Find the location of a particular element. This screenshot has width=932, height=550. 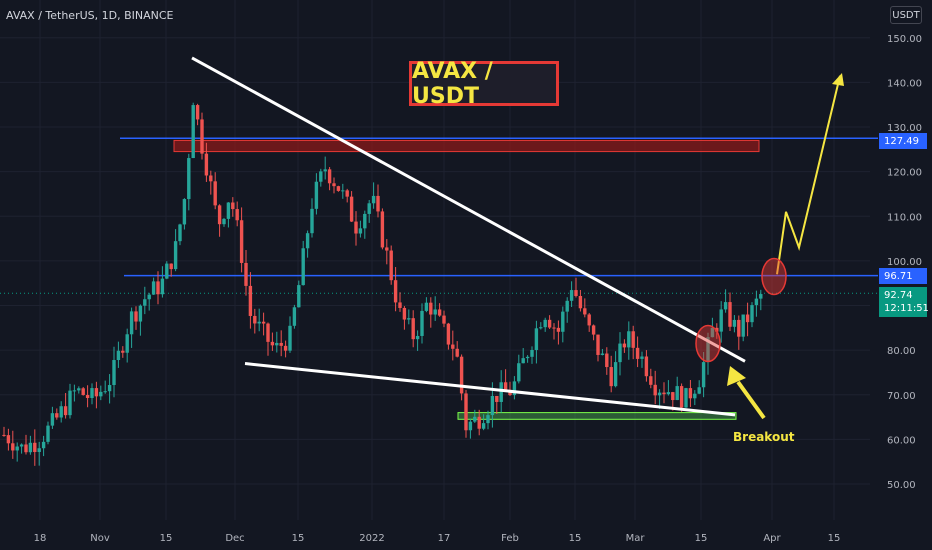

symbol-header: AVAX / TetherUS, 1D, BINANCE is located at coordinates (90, 15).